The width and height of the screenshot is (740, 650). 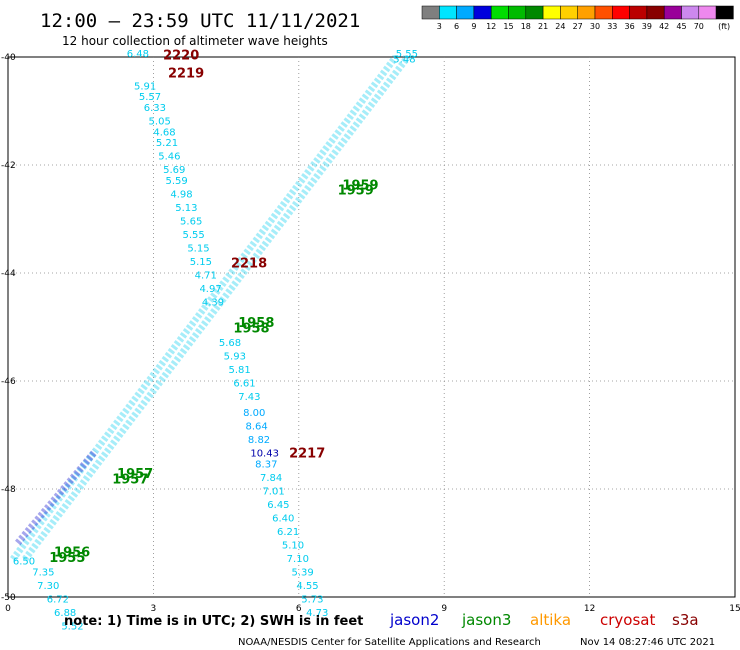 I want to click on colorbar: 3 6 9 12 15 18 21 24 27 30 33 36 39 42 45 70 (ft), so click(x=577, y=18).